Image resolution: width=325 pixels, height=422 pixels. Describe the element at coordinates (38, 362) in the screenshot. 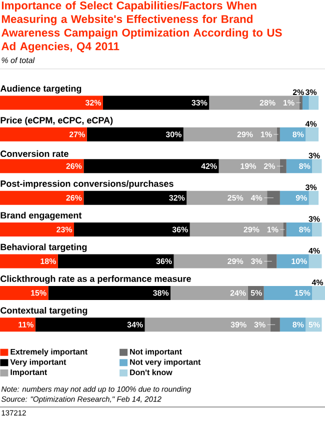

I see `legend-label: Very important` at that location.